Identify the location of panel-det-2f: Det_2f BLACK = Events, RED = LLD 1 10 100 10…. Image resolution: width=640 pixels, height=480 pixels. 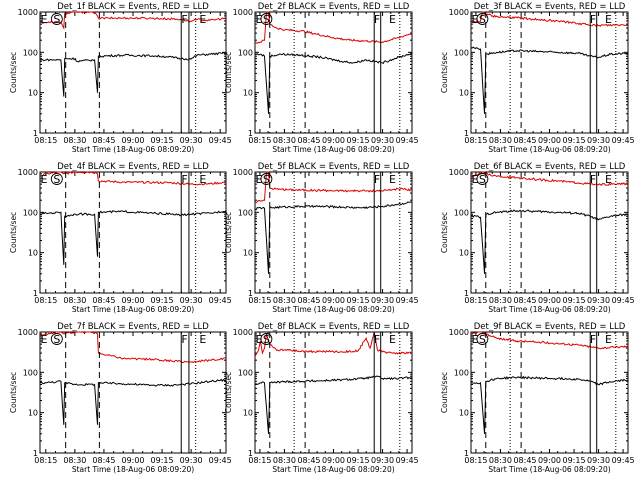
(321, 78).